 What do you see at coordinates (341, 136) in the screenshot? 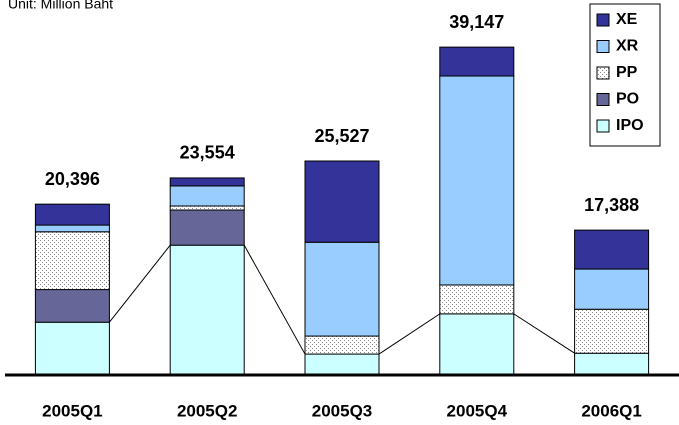
I see `total-label: 25,527` at bounding box center [341, 136].